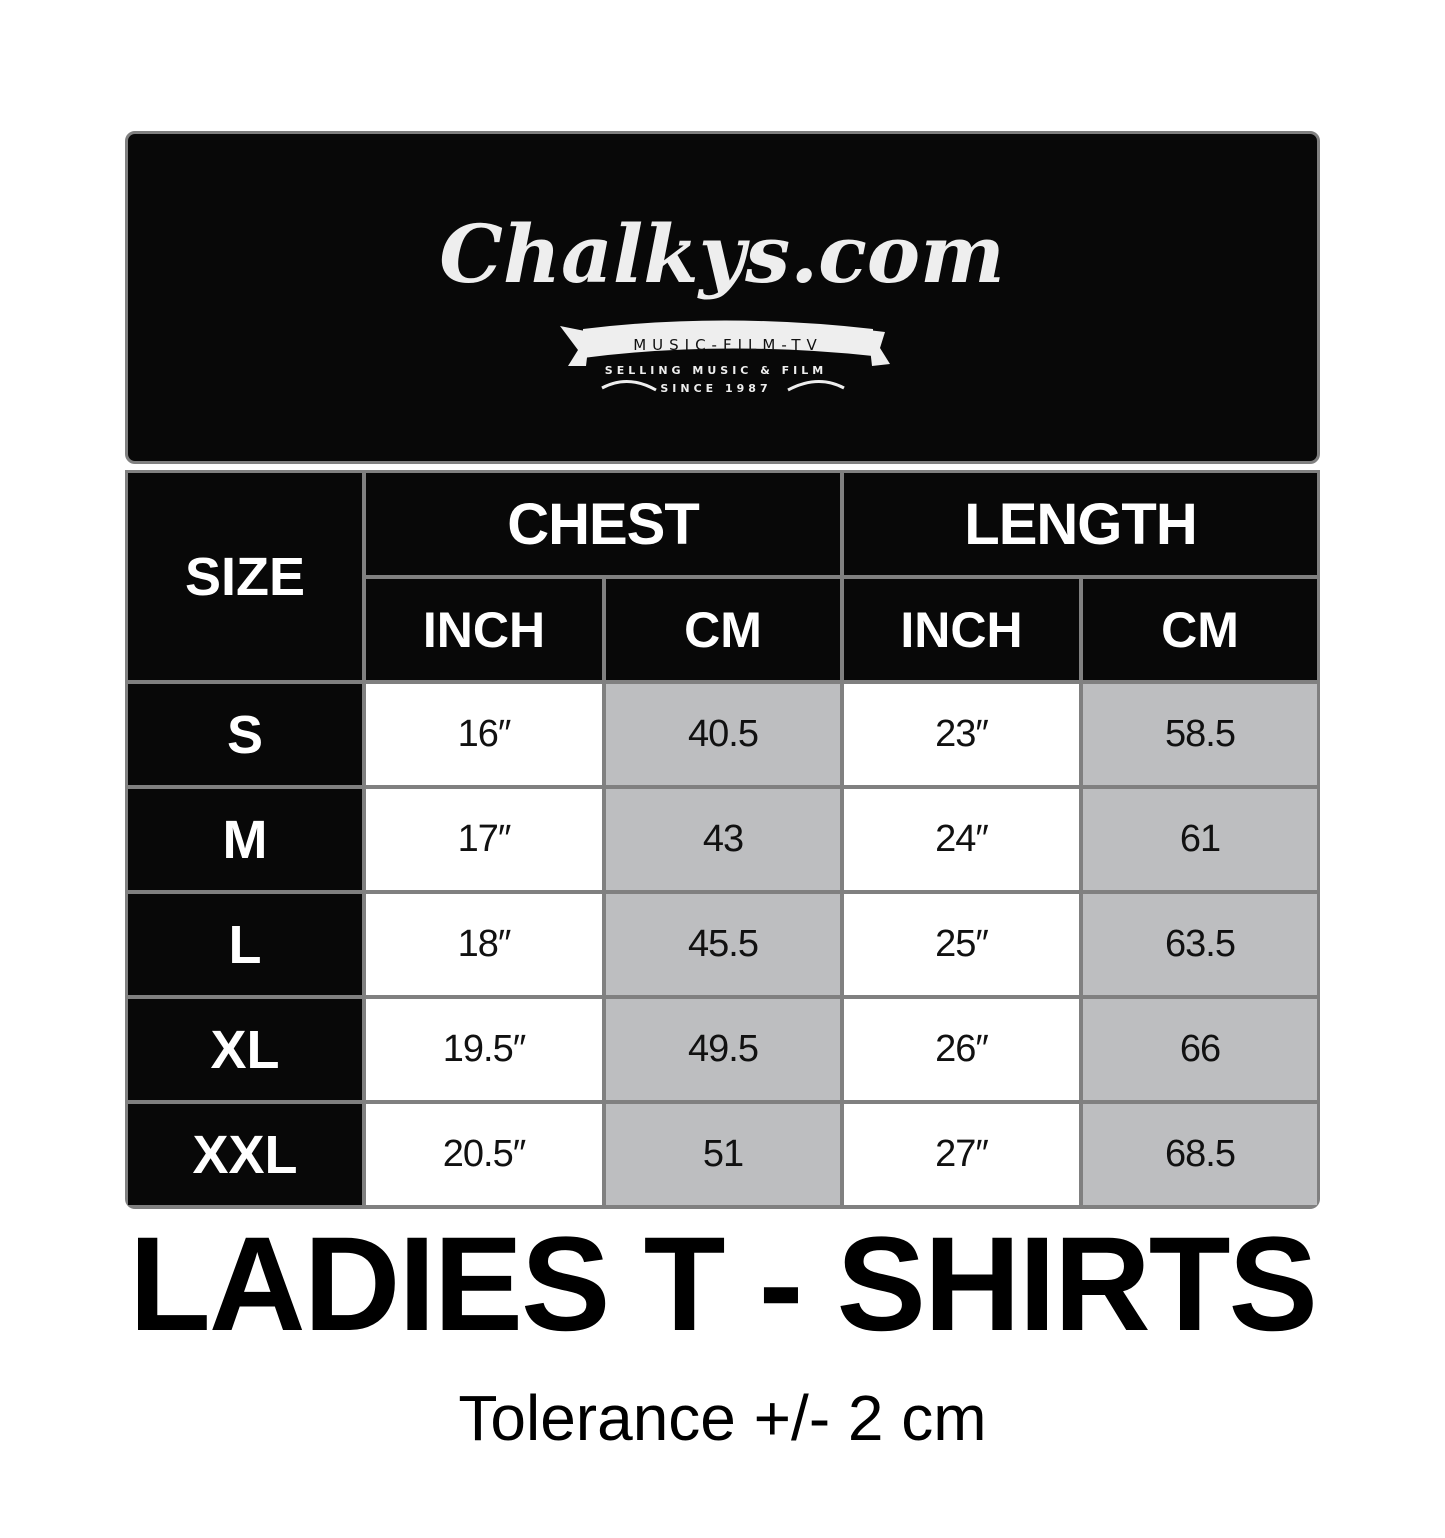 This screenshot has height=1538, width=1445. I want to click on chest-inch-cell: 18″, so click(484, 944).